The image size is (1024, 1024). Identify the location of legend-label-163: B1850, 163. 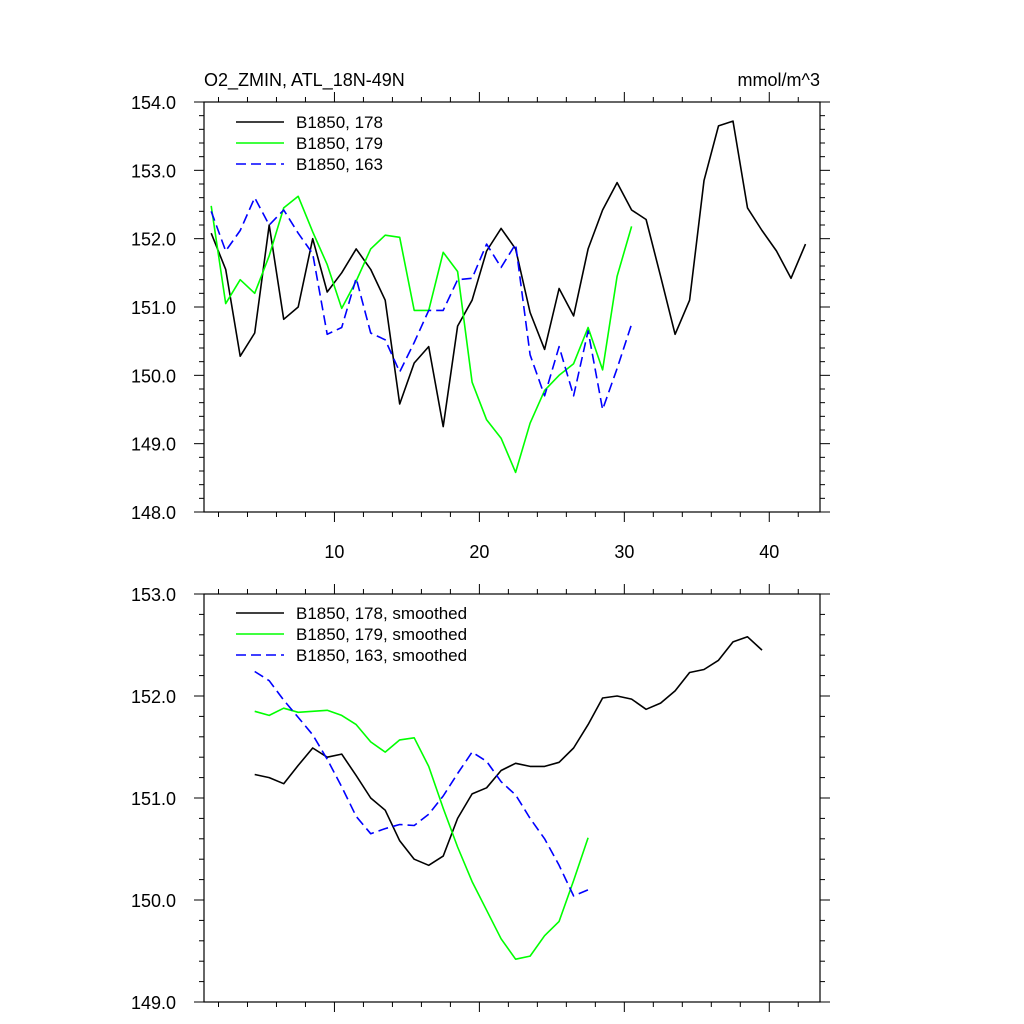
(339, 164).